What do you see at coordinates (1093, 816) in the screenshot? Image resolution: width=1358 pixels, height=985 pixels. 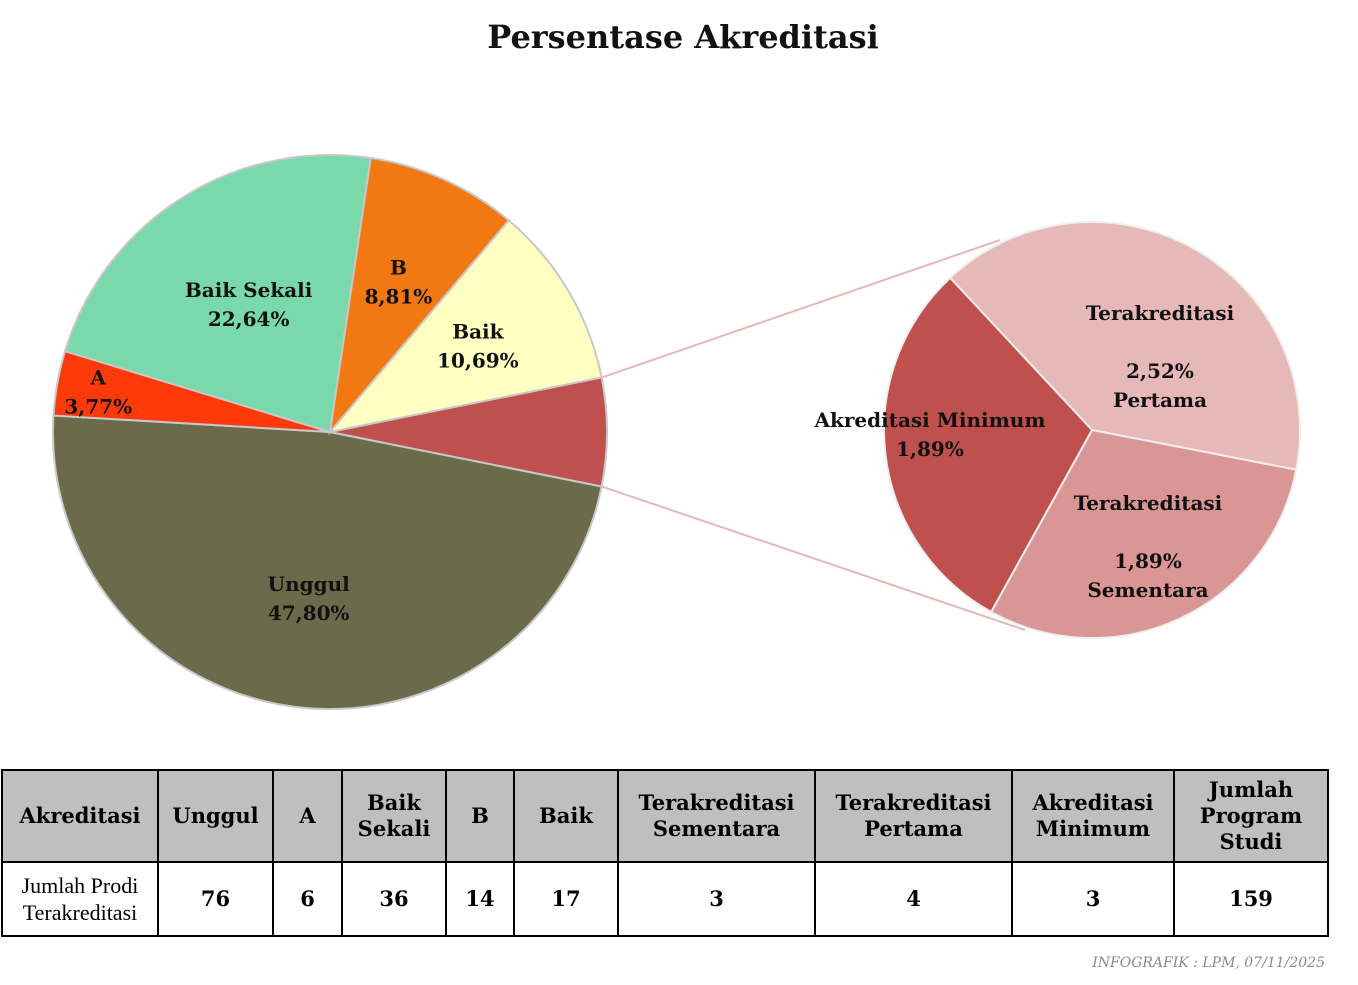 I see `table-header-cell: Akreditasi Minimum` at bounding box center [1093, 816].